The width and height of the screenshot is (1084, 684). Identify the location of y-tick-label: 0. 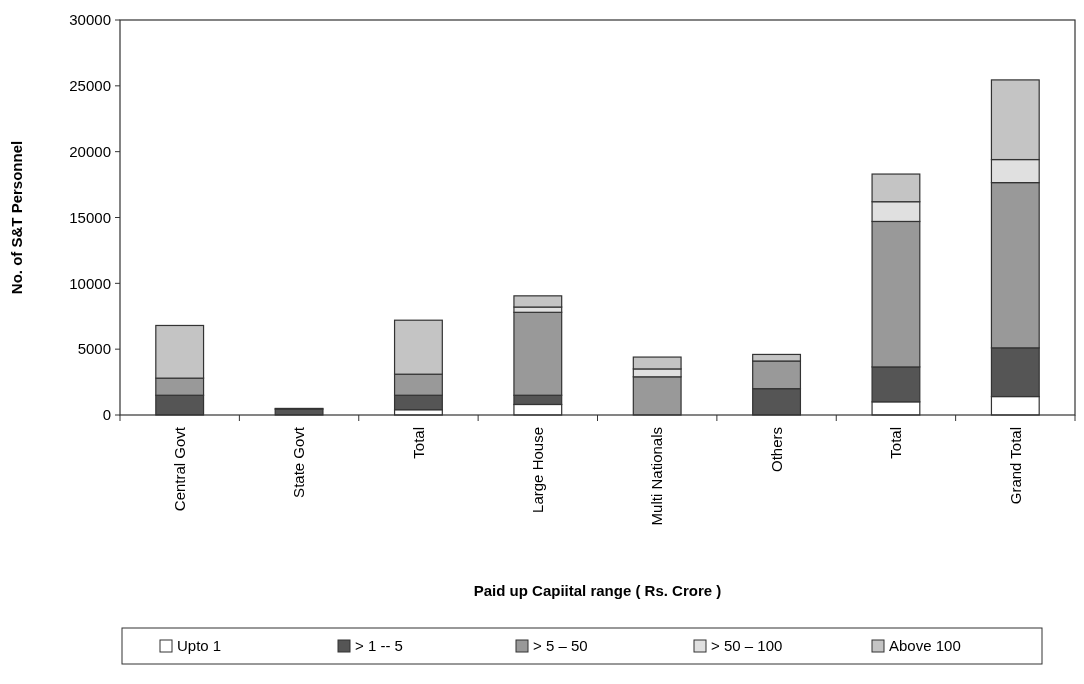
(106, 415).